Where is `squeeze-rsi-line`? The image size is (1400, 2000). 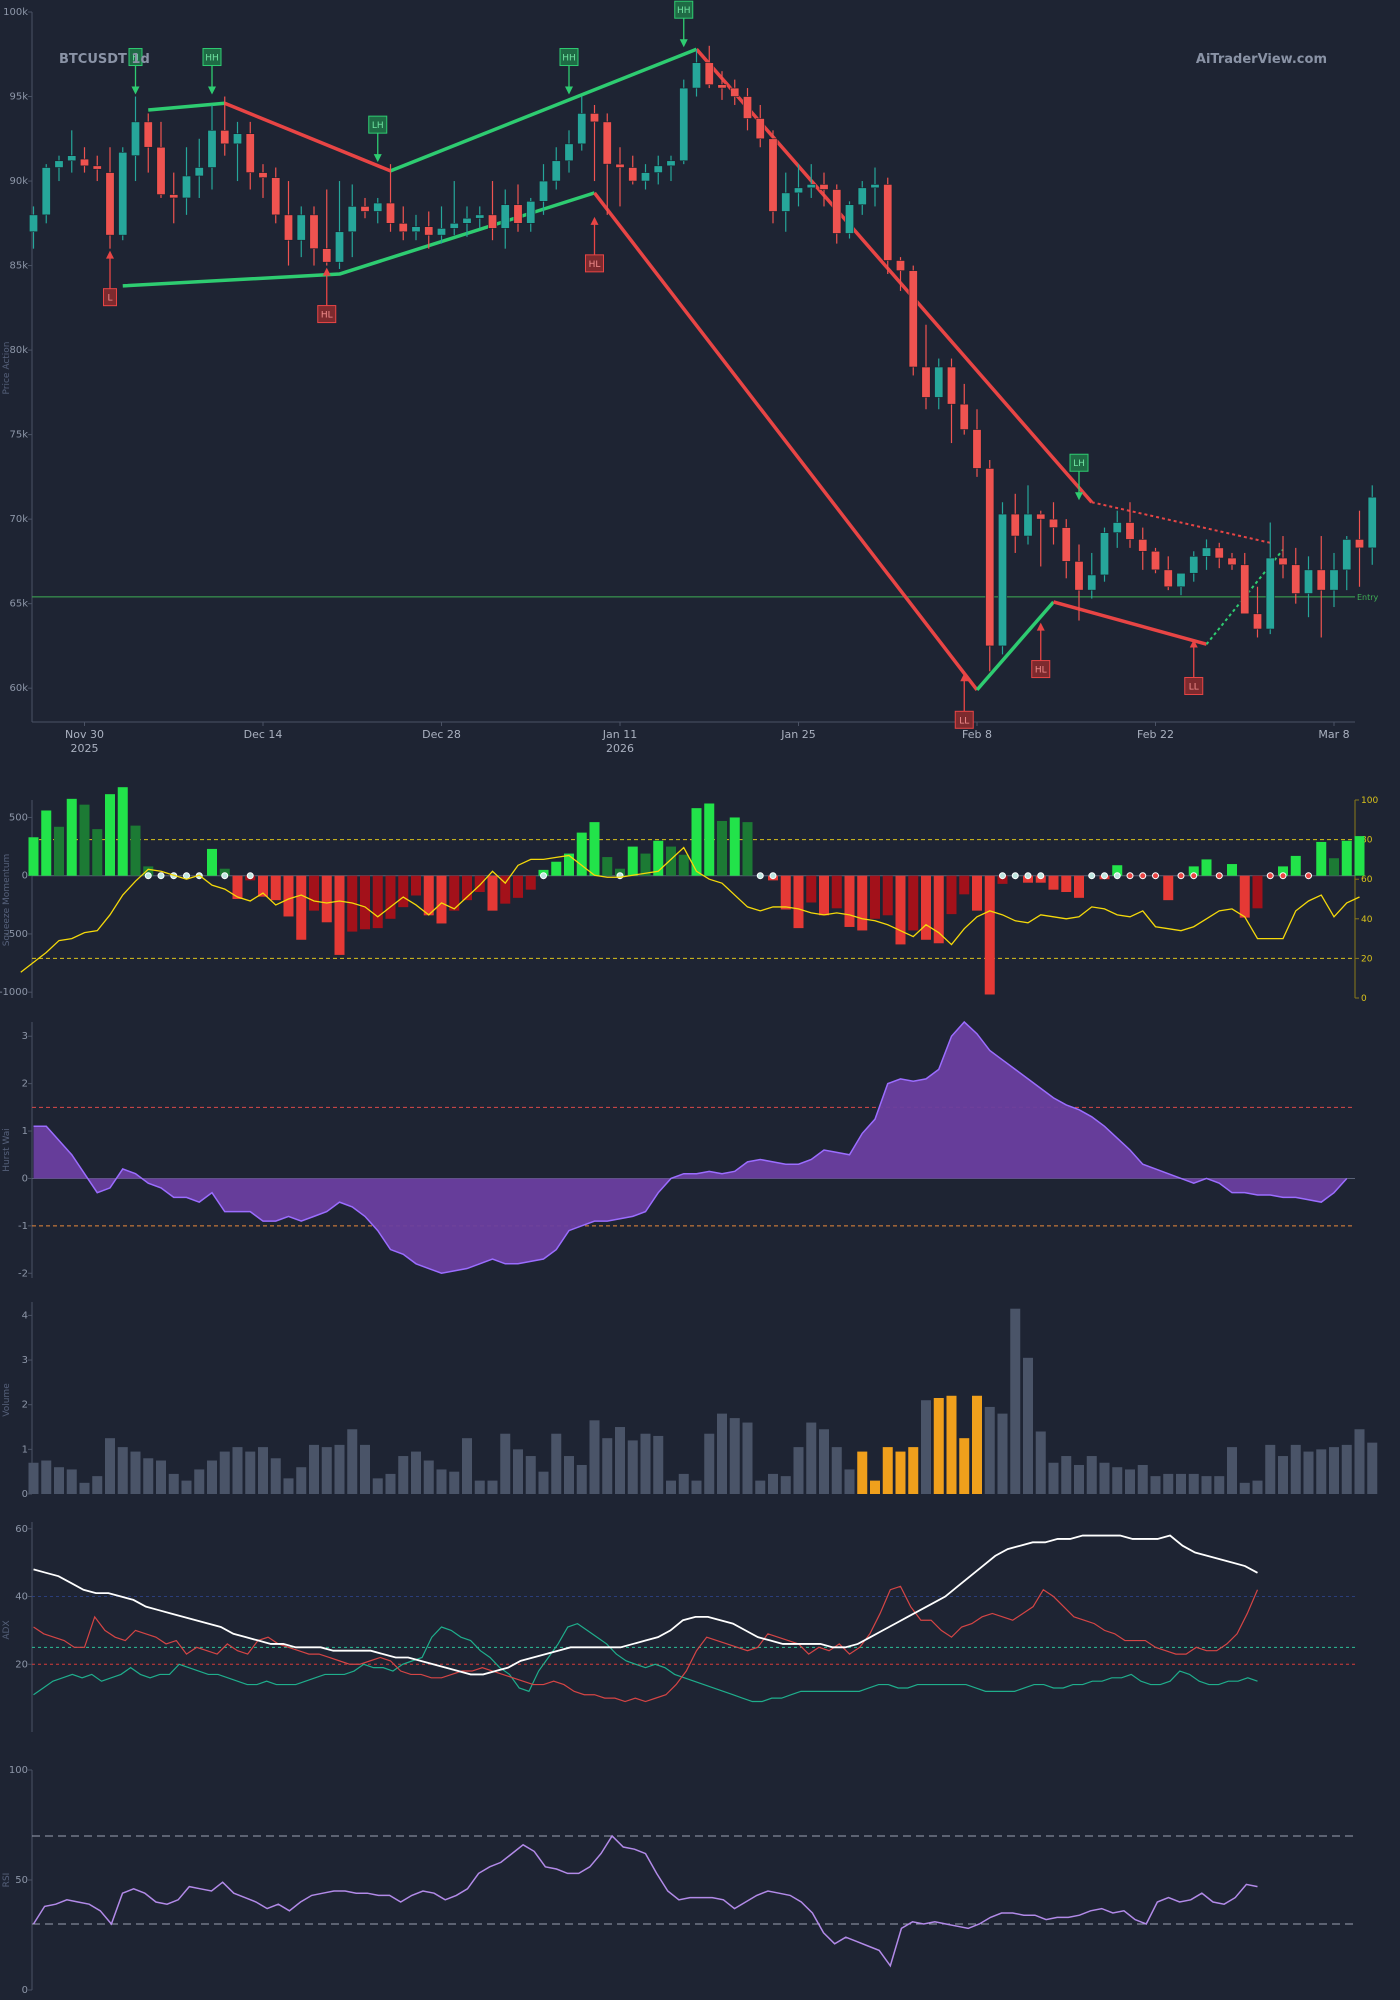
squeeze-rsi-line is located at coordinates (690, 909).